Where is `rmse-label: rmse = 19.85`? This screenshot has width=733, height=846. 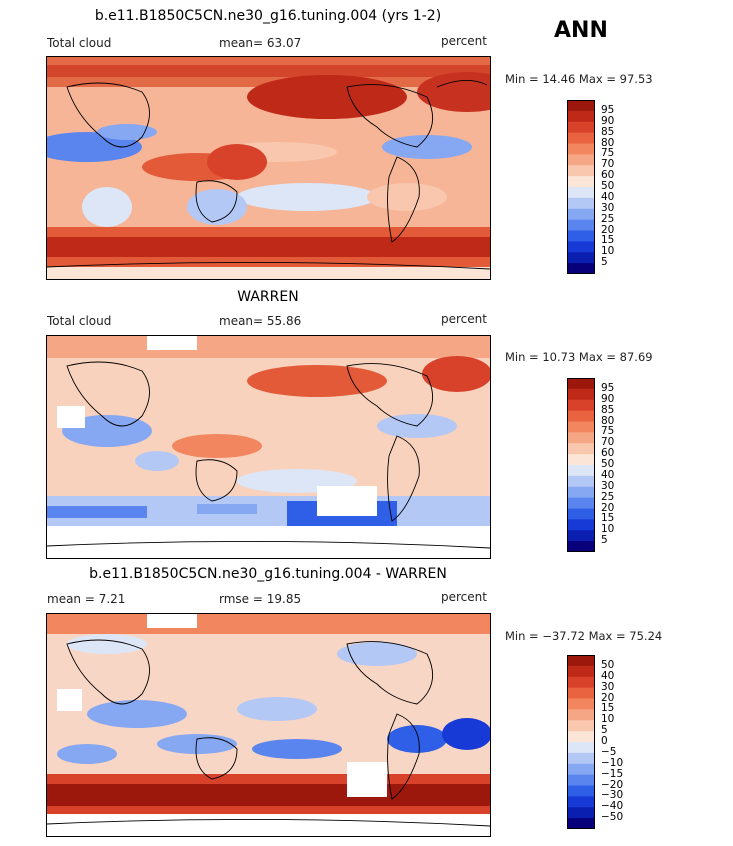
rmse-label: rmse = 19.85 is located at coordinates (260, 599).